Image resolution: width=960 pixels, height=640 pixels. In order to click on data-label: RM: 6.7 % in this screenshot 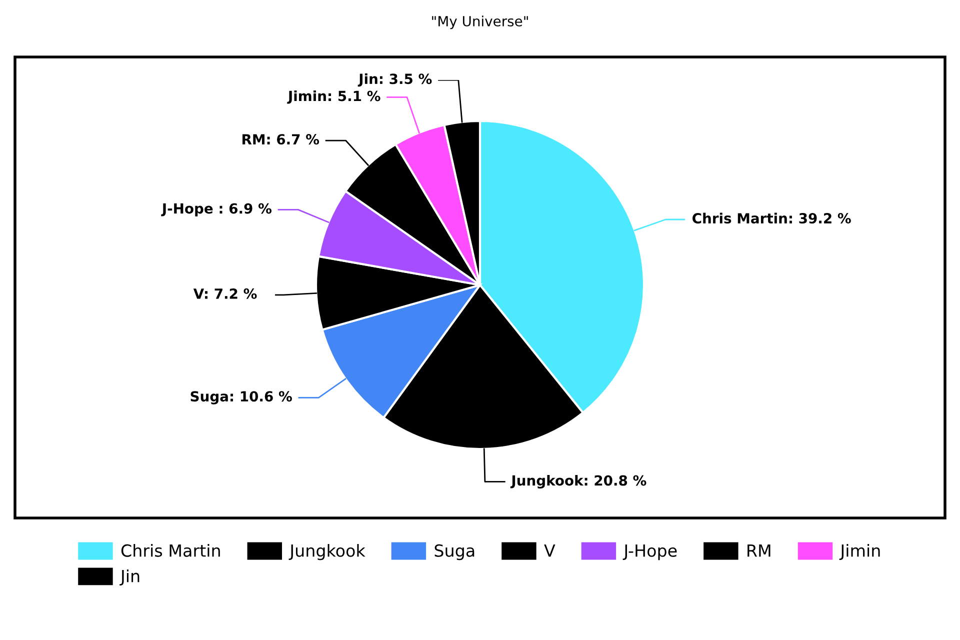, I will do `click(281, 139)`.